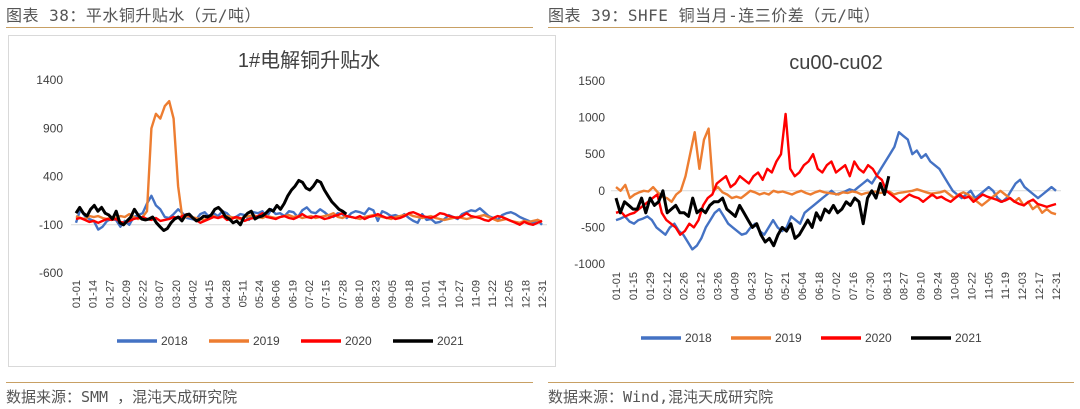  I want to click on right-series-2021-line, so click(752, 211).